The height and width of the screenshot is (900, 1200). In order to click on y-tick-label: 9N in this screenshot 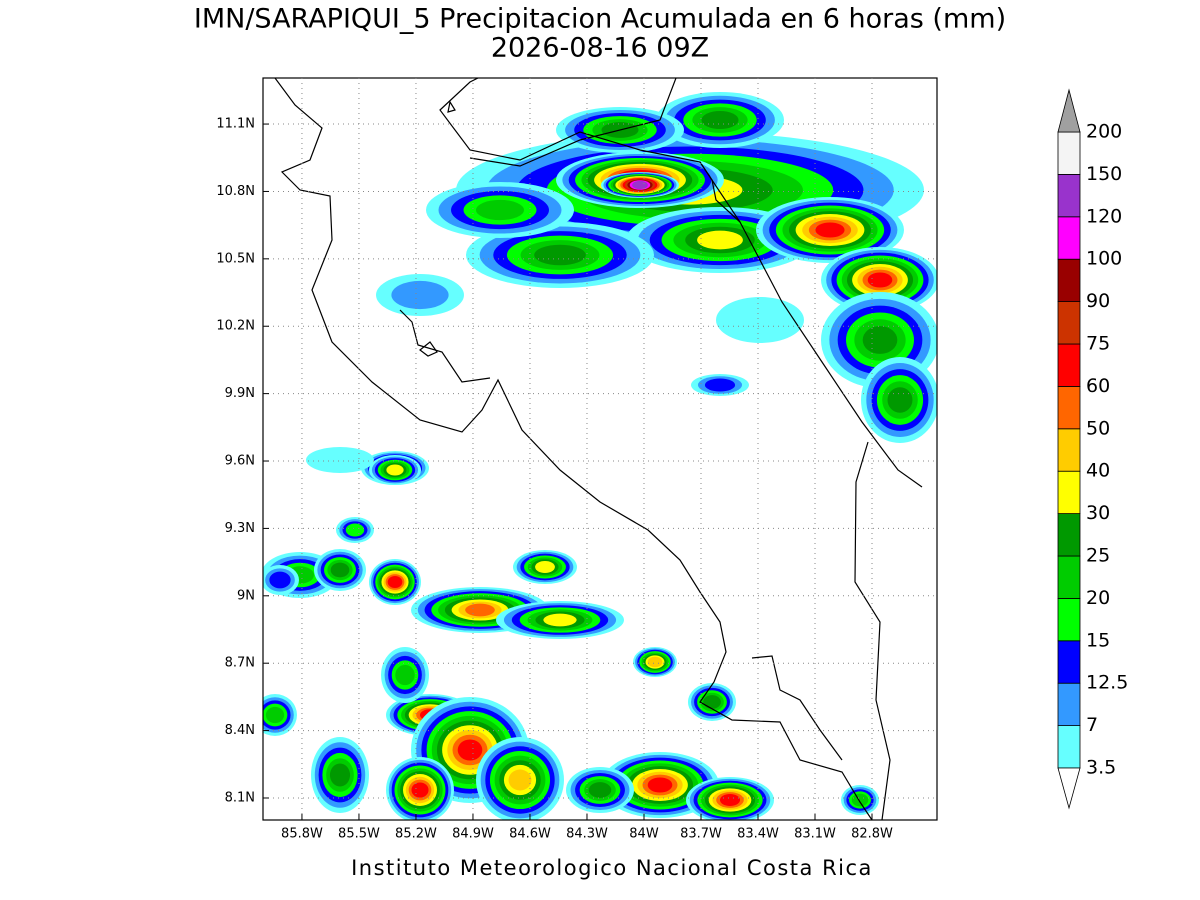, I will do `click(246, 595)`.